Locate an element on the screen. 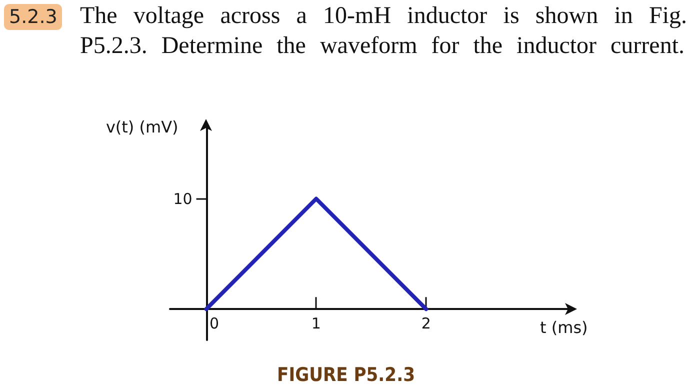 The width and height of the screenshot is (692, 391). caption: FIGURE P5.2.3 is located at coordinates (346, 375).